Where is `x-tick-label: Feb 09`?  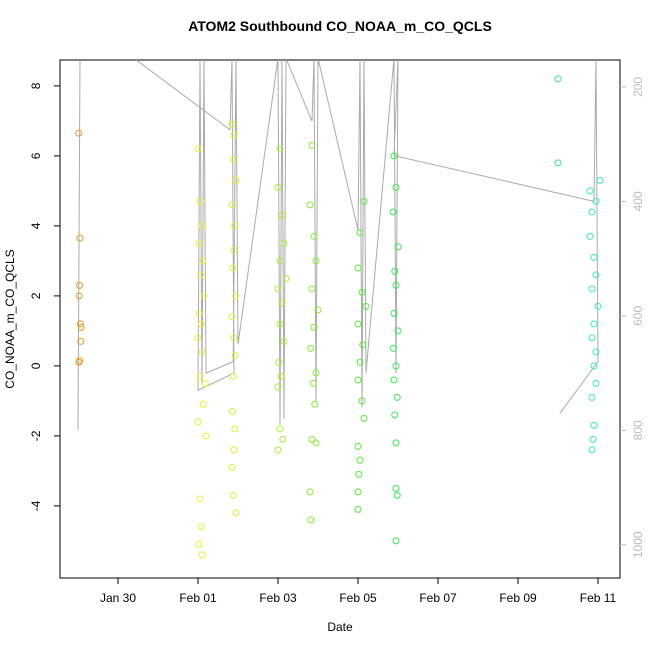 x-tick-label: Feb 09 is located at coordinates (518, 598).